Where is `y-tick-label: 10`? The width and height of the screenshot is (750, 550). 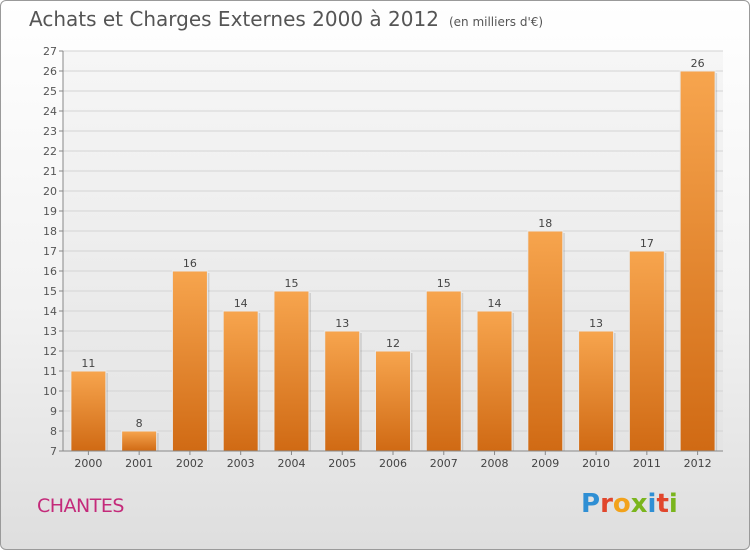 y-tick-label: 10 is located at coordinates (50, 391).